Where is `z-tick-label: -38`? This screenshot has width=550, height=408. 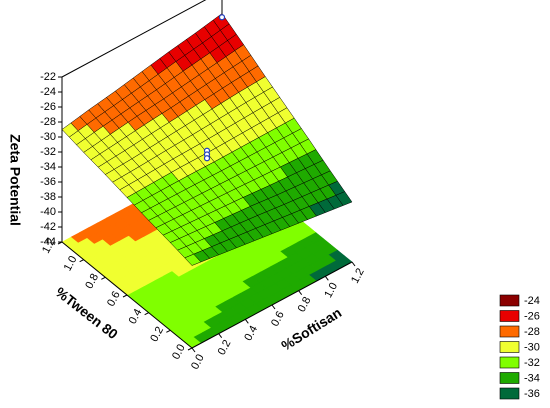
z-tick-label: -38 is located at coordinates (48, 197).